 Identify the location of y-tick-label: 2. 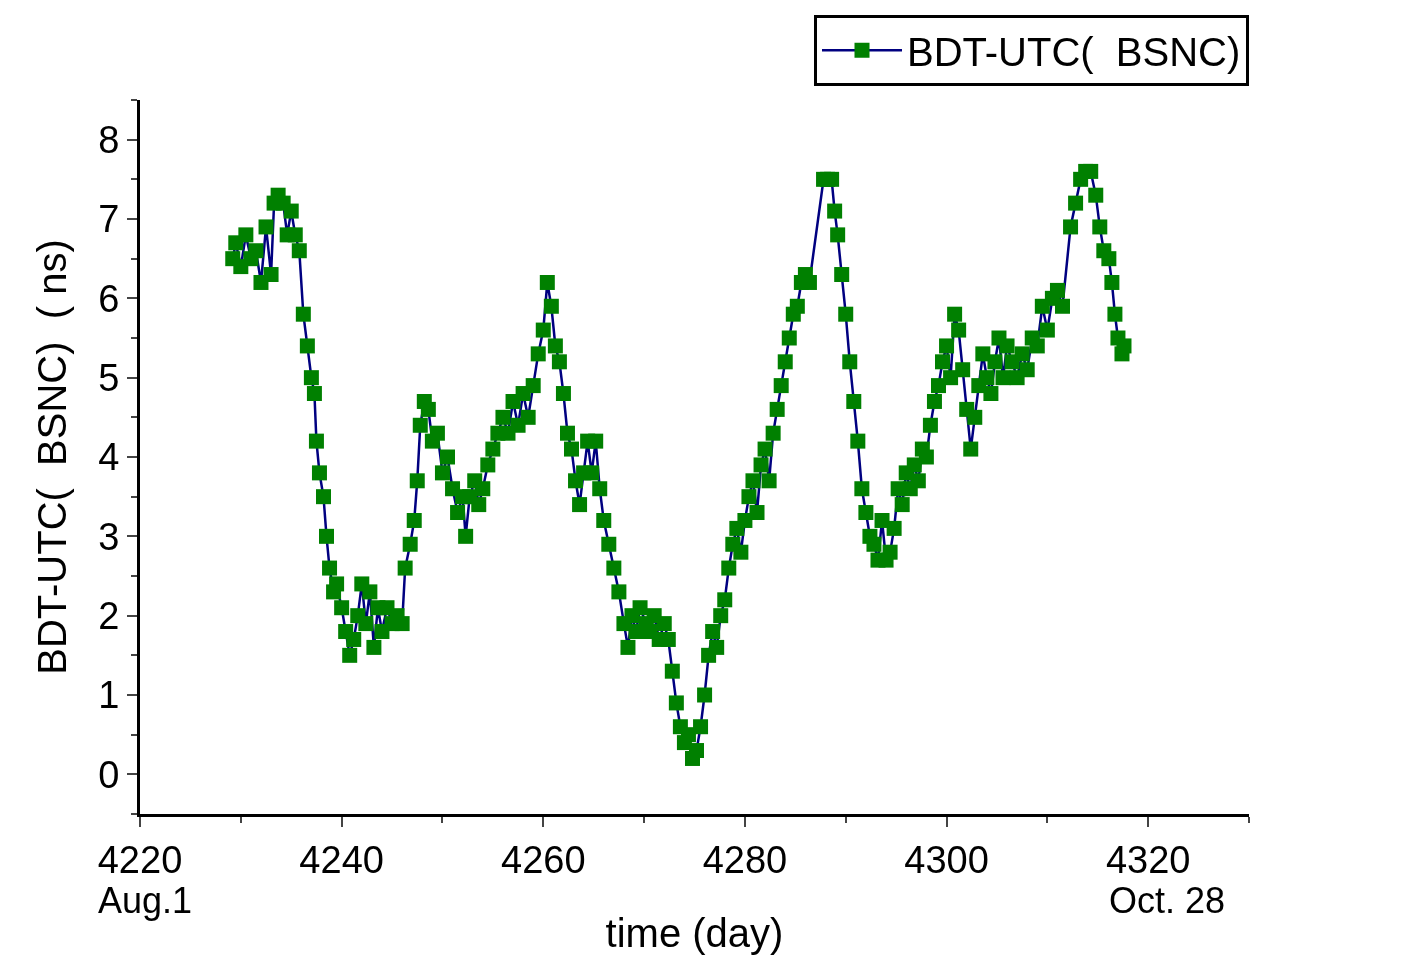
(109, 615).